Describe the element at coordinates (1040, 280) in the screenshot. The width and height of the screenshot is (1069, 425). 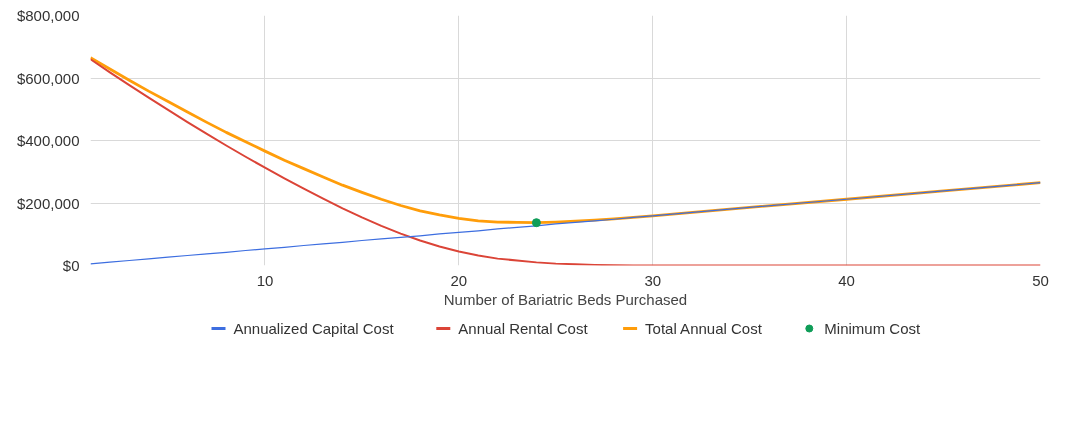
I see `x-tick-label: 50` at that location.